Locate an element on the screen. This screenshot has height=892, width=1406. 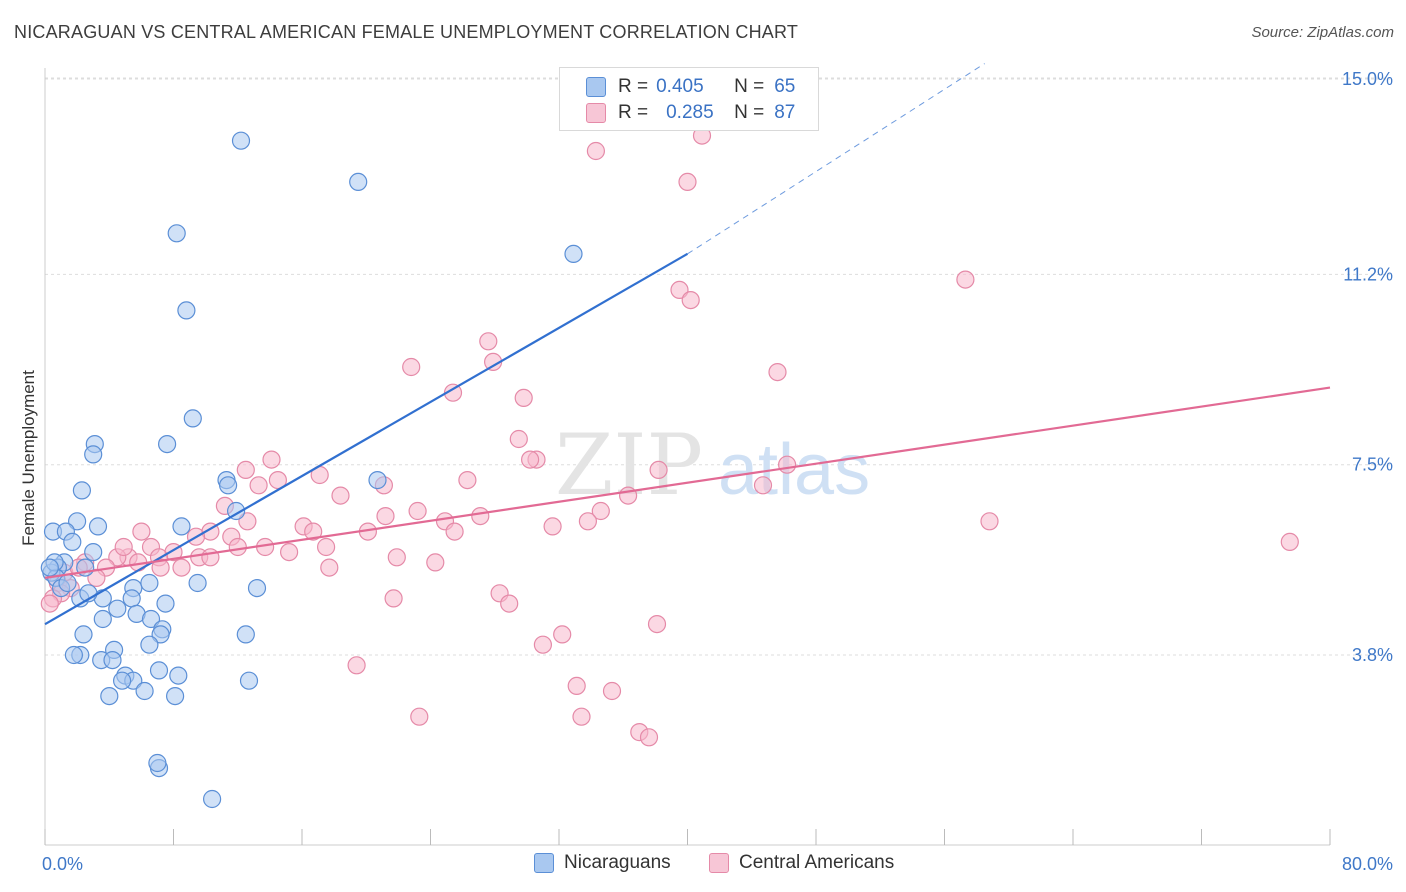
chart-source: Source: ZipAtlas.com is located at coordinates (1322, 32).